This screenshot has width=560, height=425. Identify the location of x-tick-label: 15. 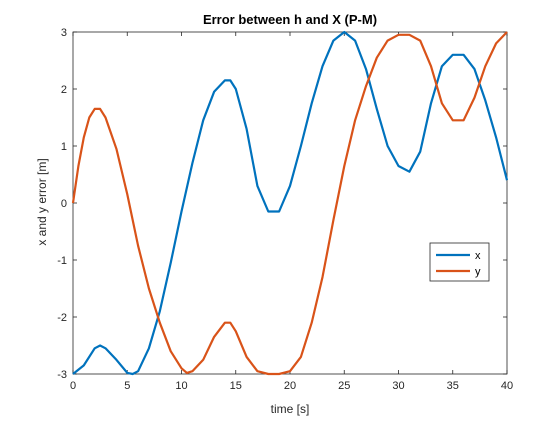
(236, 386).